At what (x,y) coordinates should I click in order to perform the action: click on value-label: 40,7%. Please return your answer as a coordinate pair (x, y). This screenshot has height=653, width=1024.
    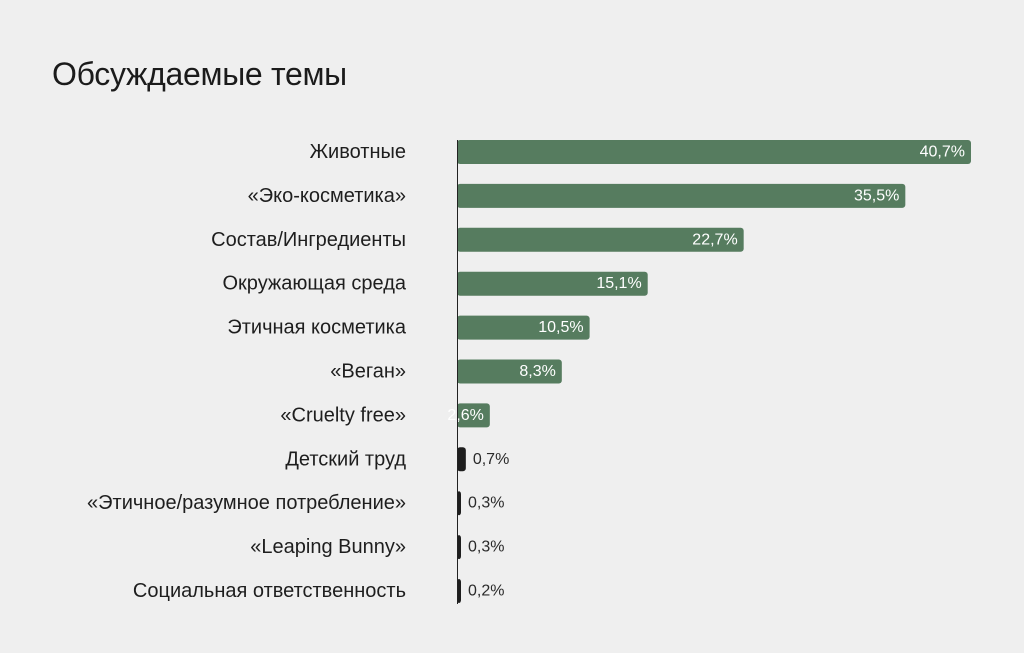
    Looking at the image, I should click on (942, 152).